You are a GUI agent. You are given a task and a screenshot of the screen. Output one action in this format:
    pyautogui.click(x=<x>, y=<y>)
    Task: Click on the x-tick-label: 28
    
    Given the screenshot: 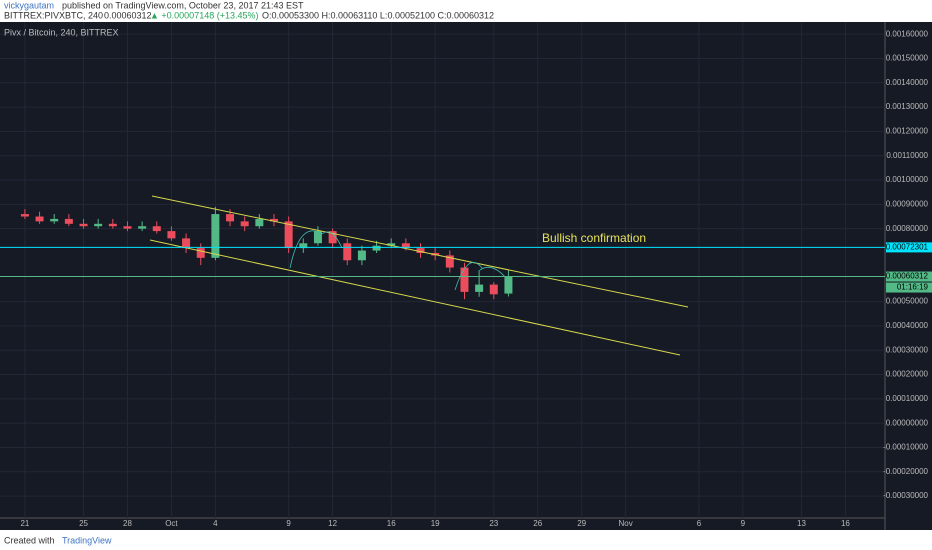 What is the action you would take?
    pyautogui.click(x=127, y=523)
    